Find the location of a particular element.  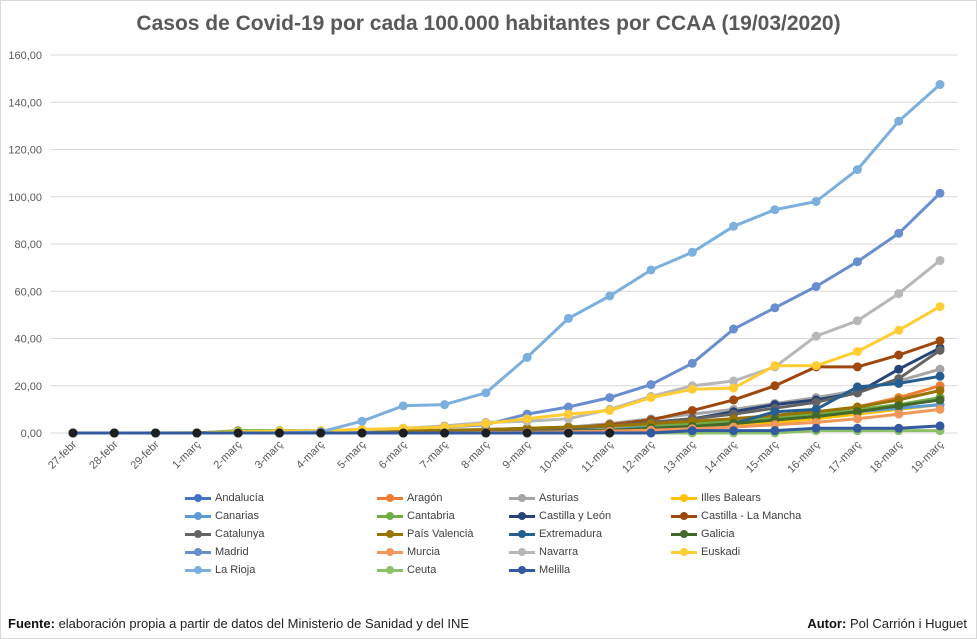

y-tick-label: 60,00 is located at coordinates (28, 292).